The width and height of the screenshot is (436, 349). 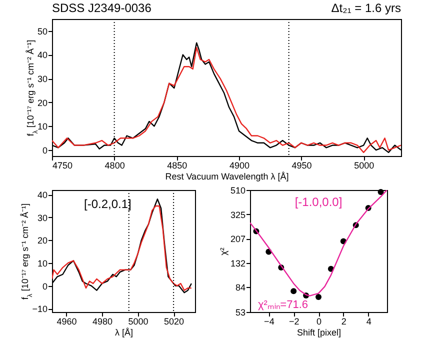 I want to click on annotation: χ²ₘᵢₙ=71.6, so click(x=283, y=305).